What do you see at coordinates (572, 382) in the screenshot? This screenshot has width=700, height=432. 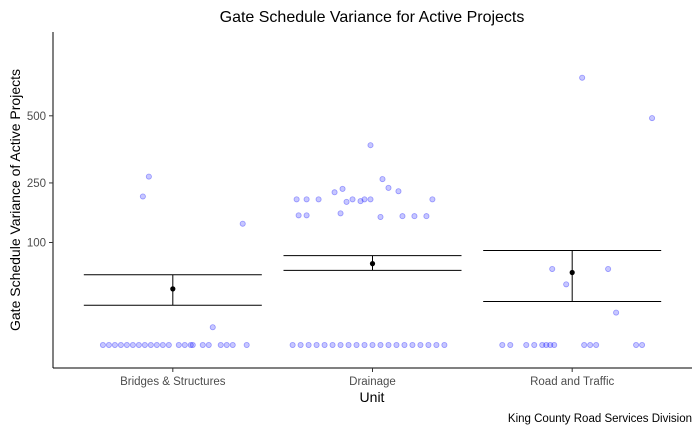 I see `x-tick-label: Road and Traffic` at bounding box center [572, 382].